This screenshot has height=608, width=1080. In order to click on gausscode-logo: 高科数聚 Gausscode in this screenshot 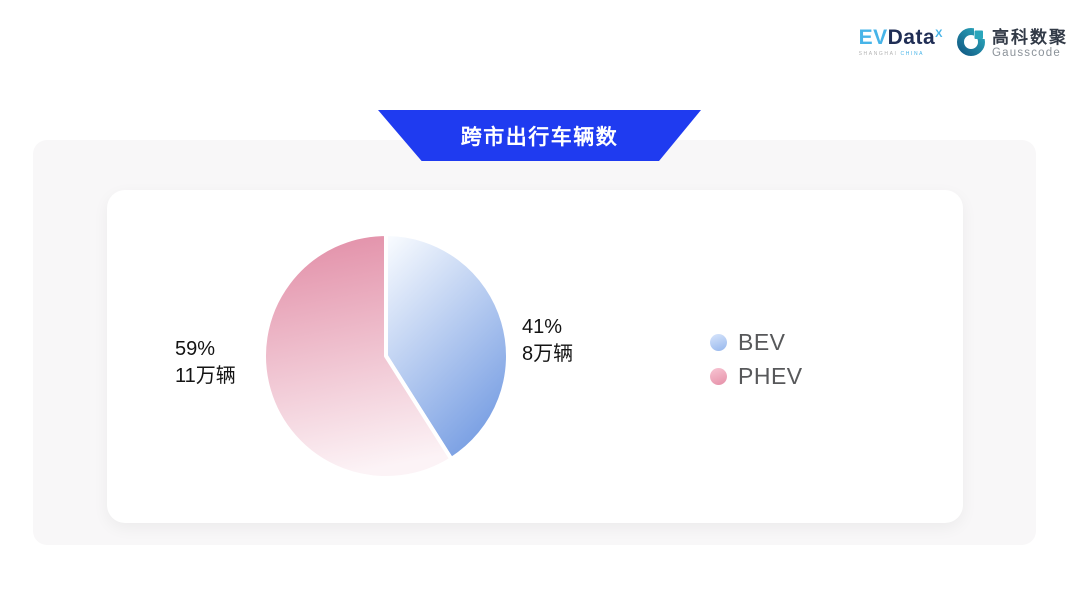, I will do `click(1012, 43)`.